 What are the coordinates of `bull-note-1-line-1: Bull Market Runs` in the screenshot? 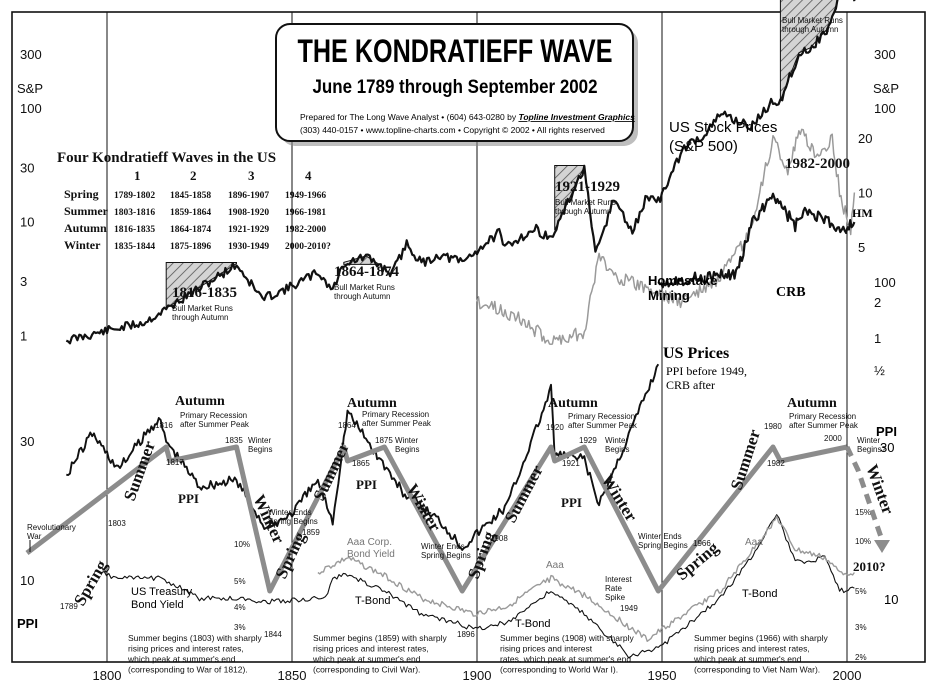 It's located at (202, 308).